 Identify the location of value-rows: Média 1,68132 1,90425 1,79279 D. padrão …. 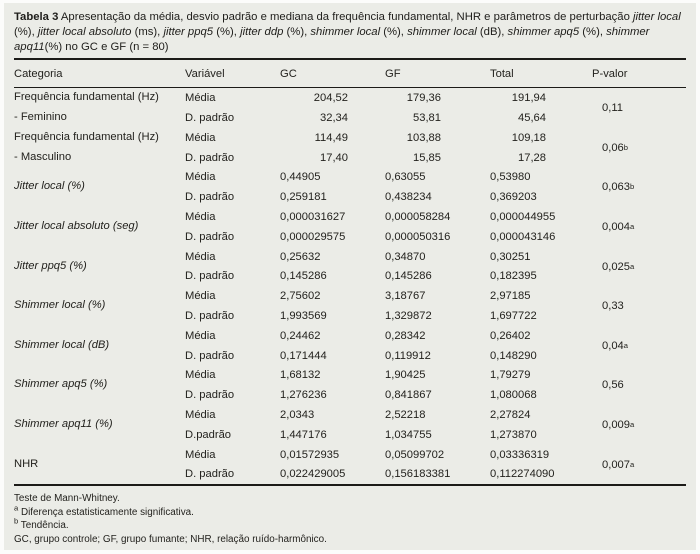
(387, 386).